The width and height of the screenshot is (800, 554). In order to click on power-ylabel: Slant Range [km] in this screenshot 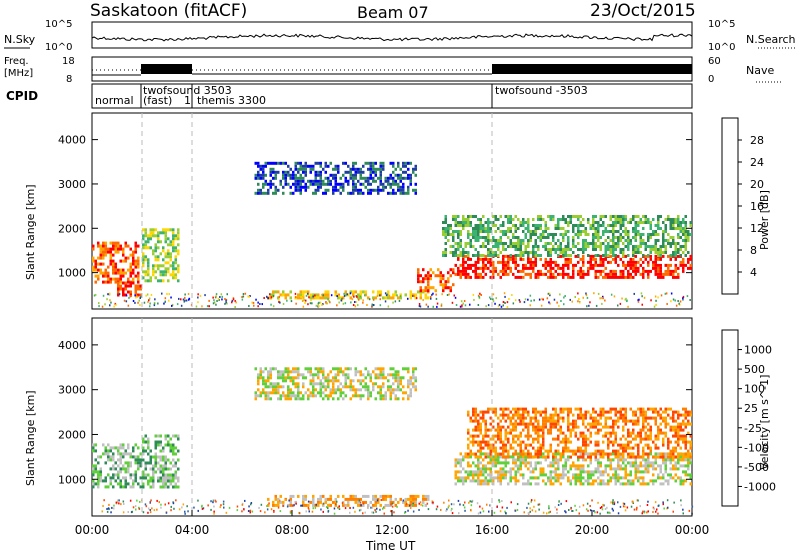, I will do `click(30, 232)`.